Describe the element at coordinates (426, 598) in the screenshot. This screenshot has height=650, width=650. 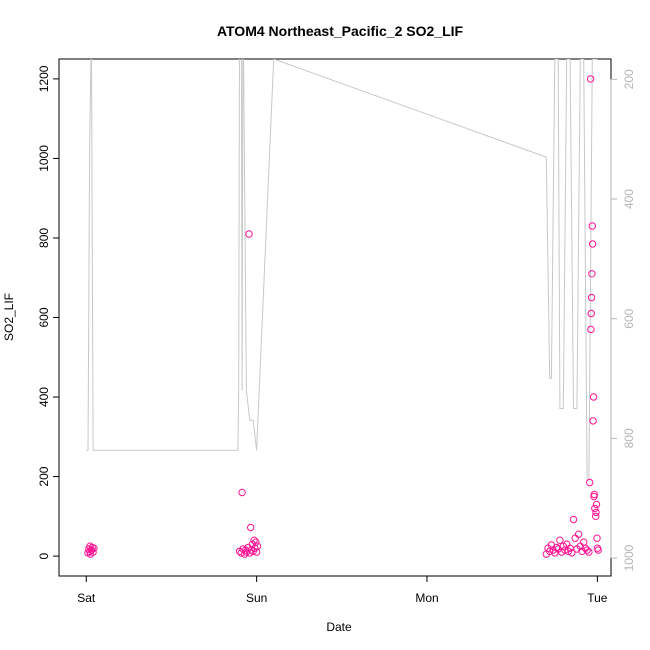
I see `x-tick-label: Mon` at that location.